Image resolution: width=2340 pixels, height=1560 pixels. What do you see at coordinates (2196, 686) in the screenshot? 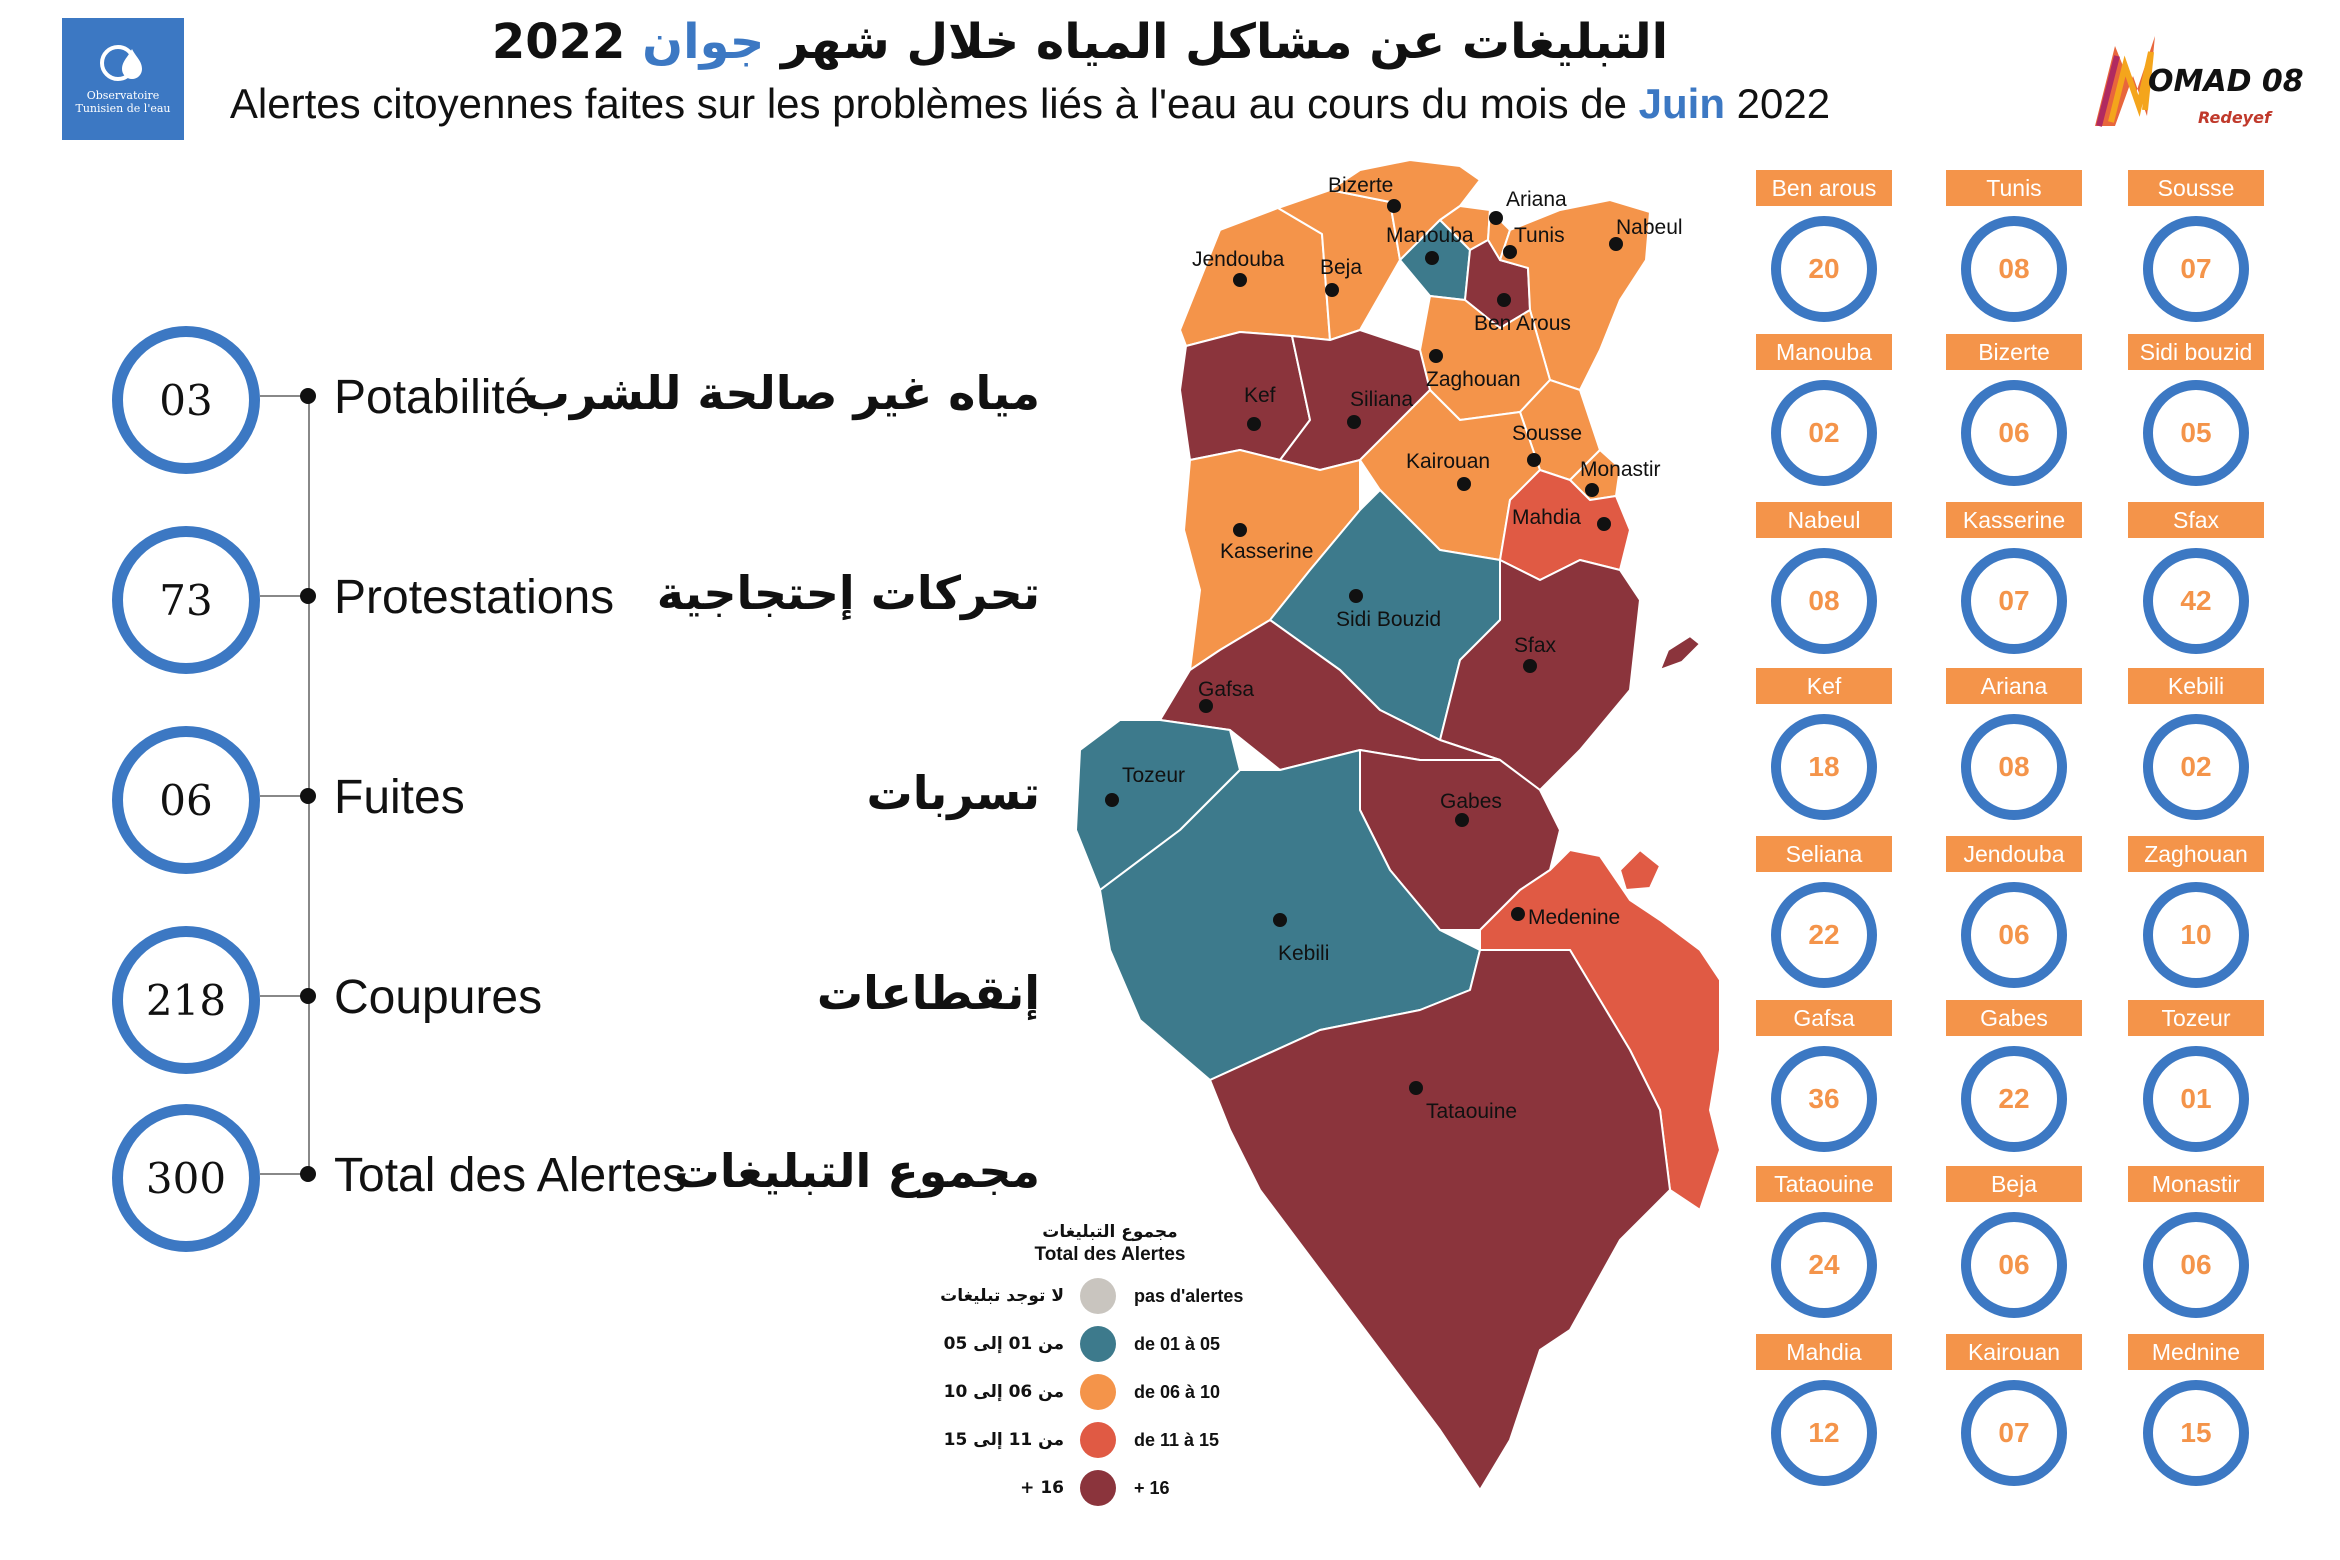
I see `gov-name: Kebili` at bounding box center [2196, 686].